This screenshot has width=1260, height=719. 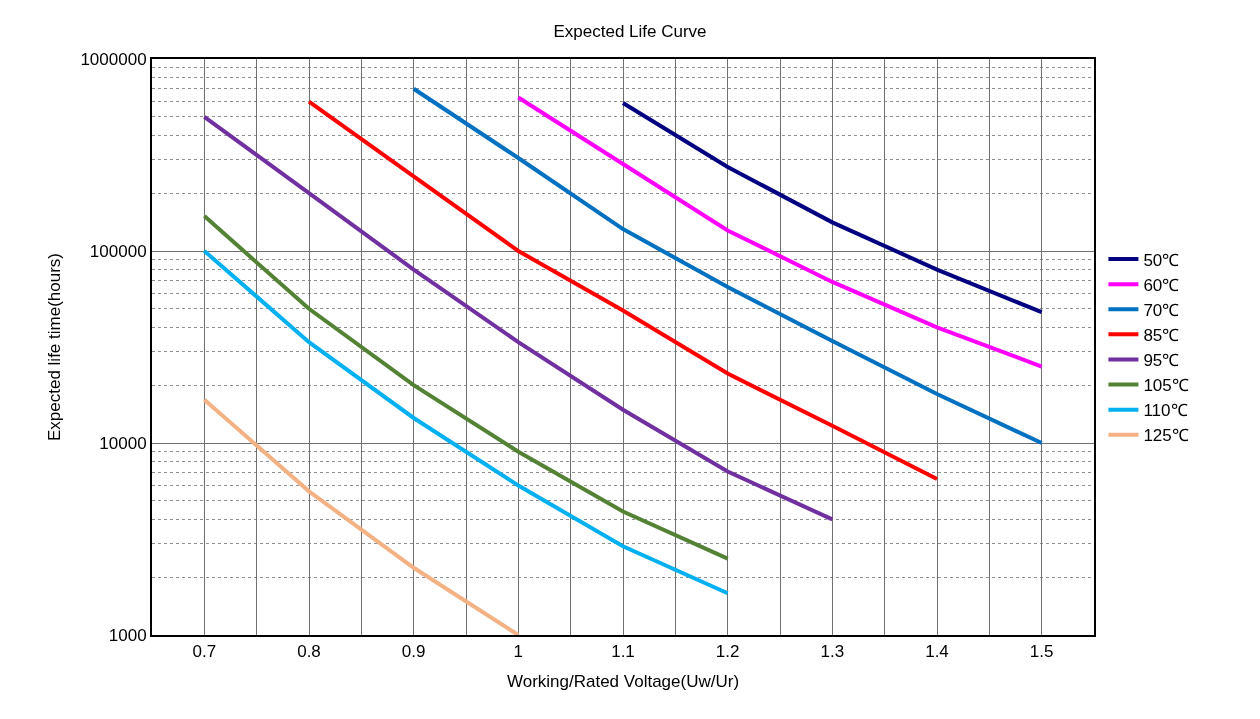 I want to click on y-tick-label: 1000000, so click(x=113, y=59).